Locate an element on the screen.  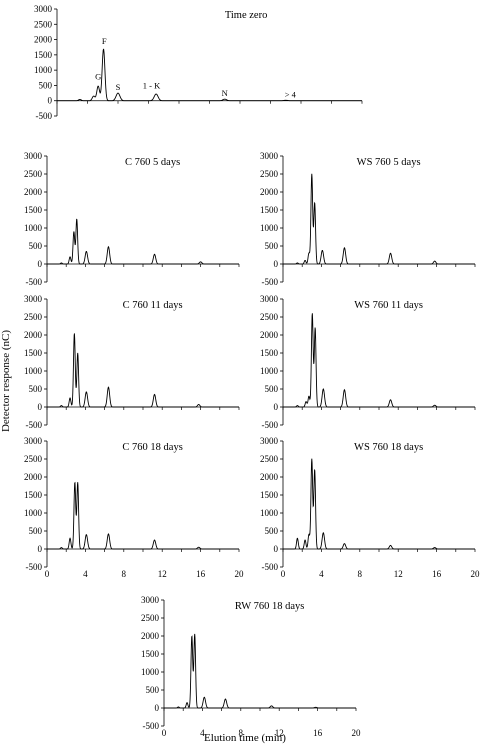
peak-label: N is located at coordinates (225, 93).